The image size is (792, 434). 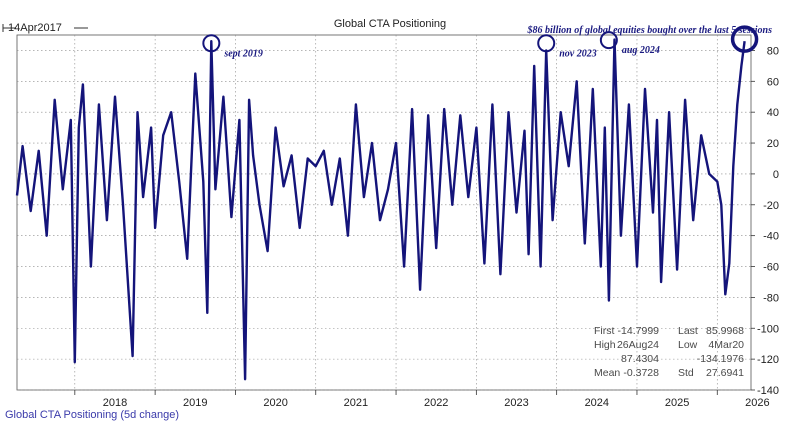 I want to click on legend-label: Global CTA Positioning (5d change), so click(x=92, y=415).